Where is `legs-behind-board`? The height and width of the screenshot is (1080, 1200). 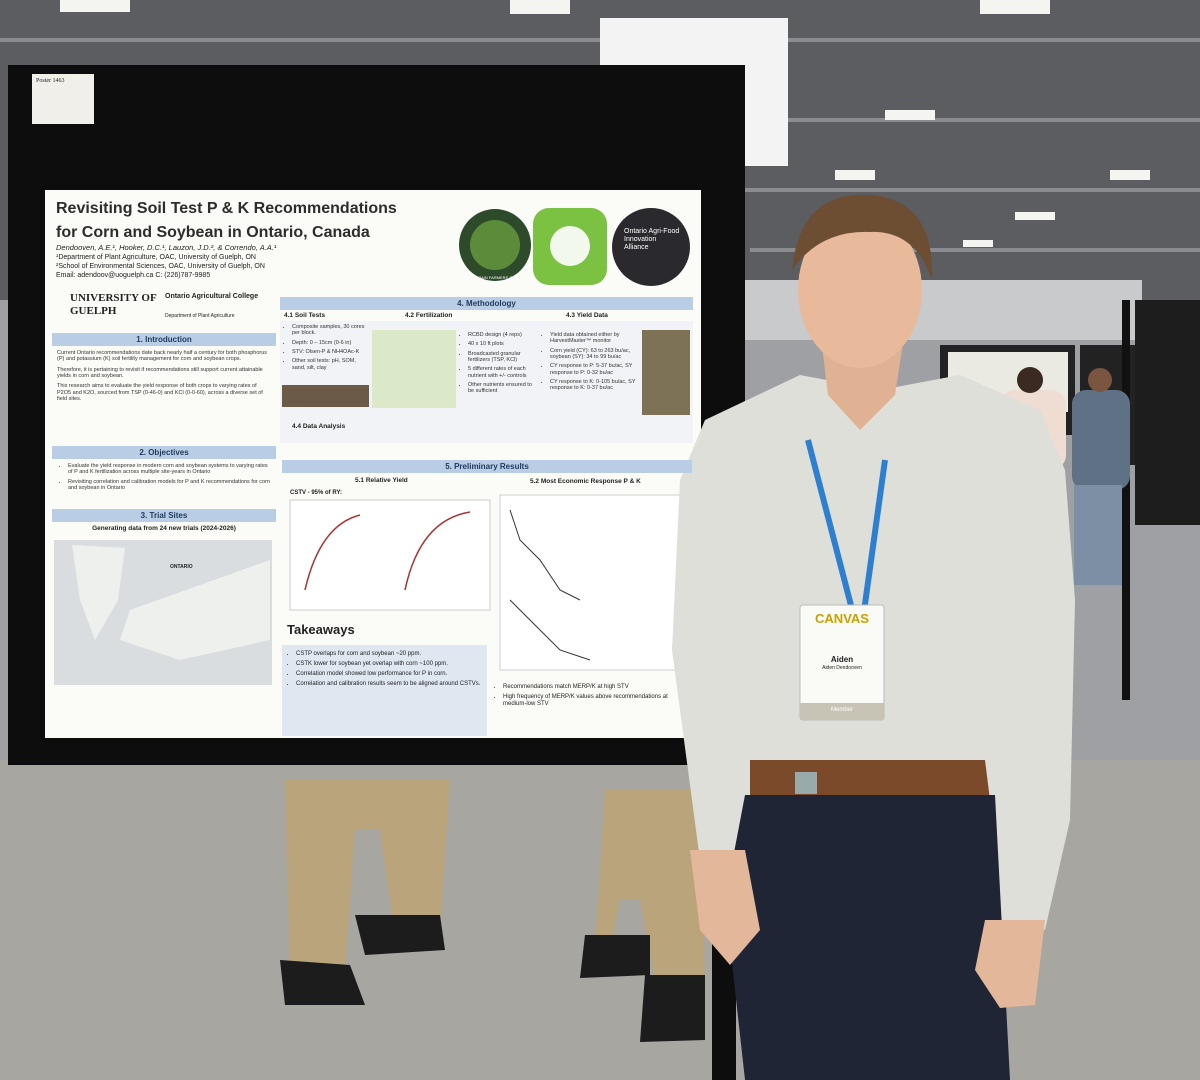
legs-behind-board is located at coordinates (650, 885).